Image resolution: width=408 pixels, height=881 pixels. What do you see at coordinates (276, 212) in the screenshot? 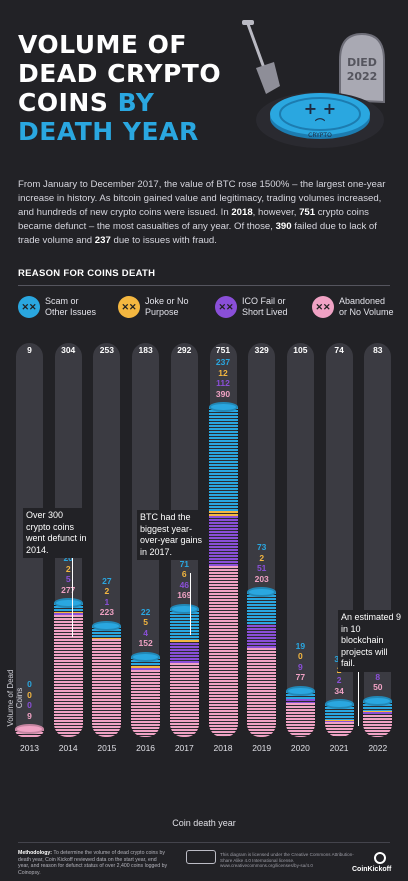
I see `intro-text-2: , however,` at bounding box center [276, 212].